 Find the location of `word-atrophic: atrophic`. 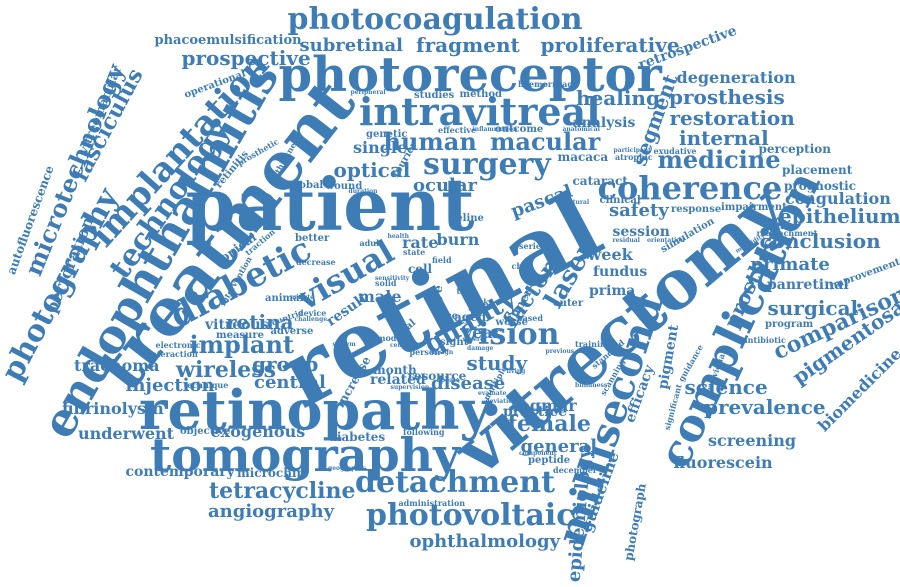

word-atrophic: atrophic is located at coordinates (634, 157).